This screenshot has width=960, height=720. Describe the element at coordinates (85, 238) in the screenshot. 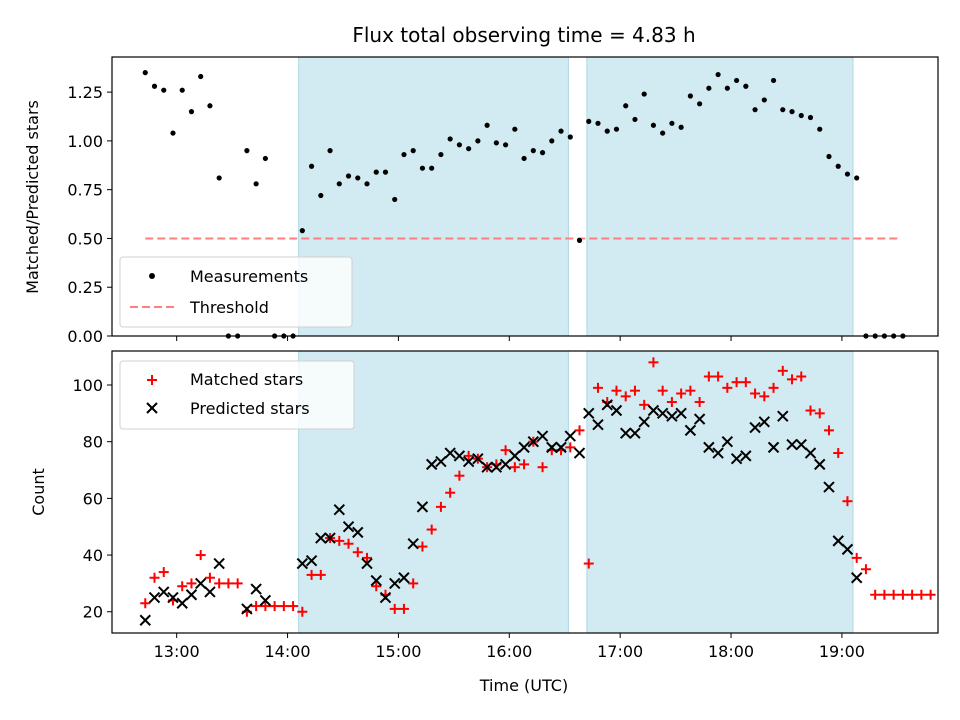

I see `y-tick-label: 0.50` at that location.